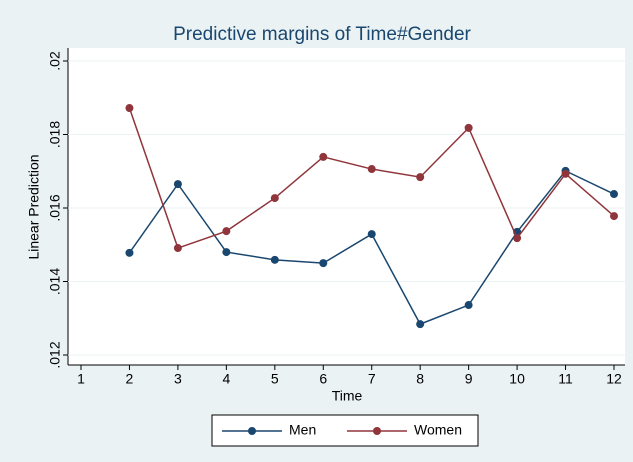  Describe the element at coordinates (81, 379) in the screenshot. I see `x-tick-label: 1` at that location.